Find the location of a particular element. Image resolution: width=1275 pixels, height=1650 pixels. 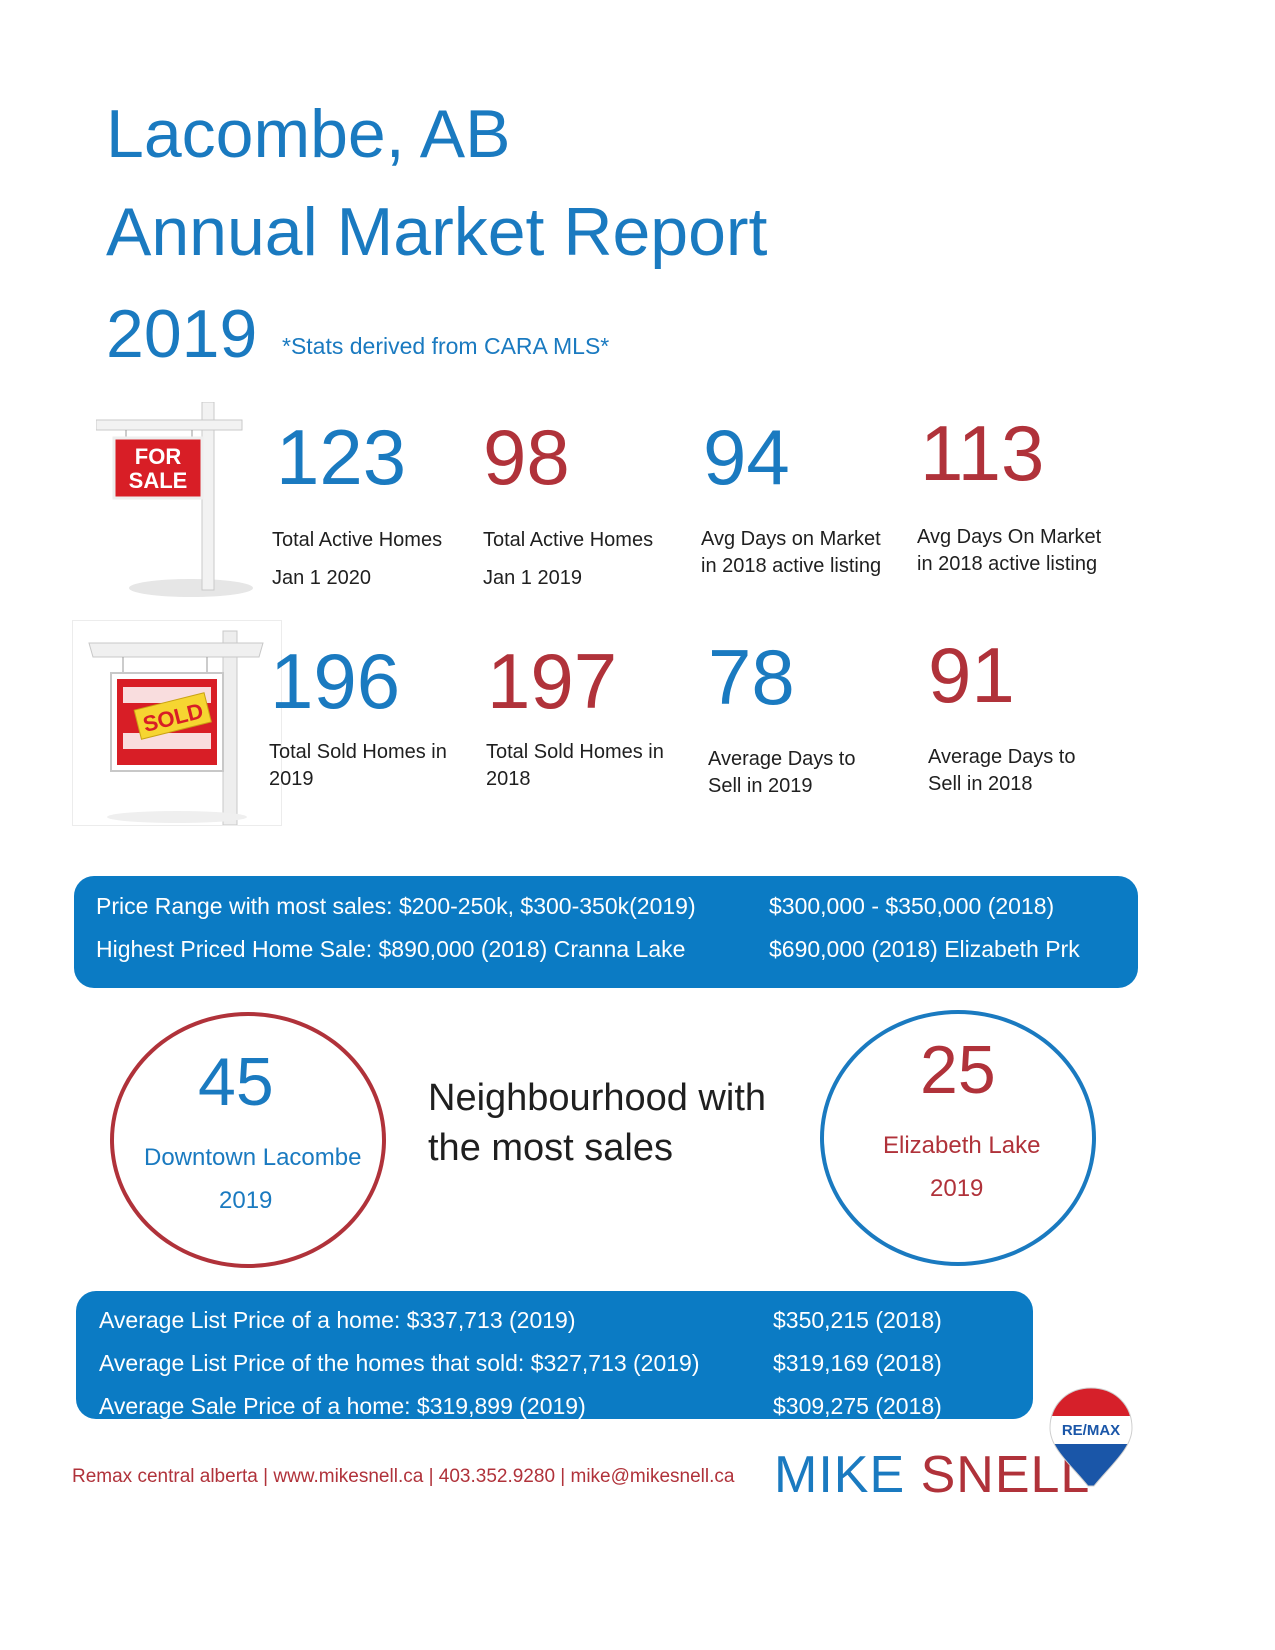

stat-sold-2018-label: Total Sold Homes in 2018 is located at coordinates (591, 766).